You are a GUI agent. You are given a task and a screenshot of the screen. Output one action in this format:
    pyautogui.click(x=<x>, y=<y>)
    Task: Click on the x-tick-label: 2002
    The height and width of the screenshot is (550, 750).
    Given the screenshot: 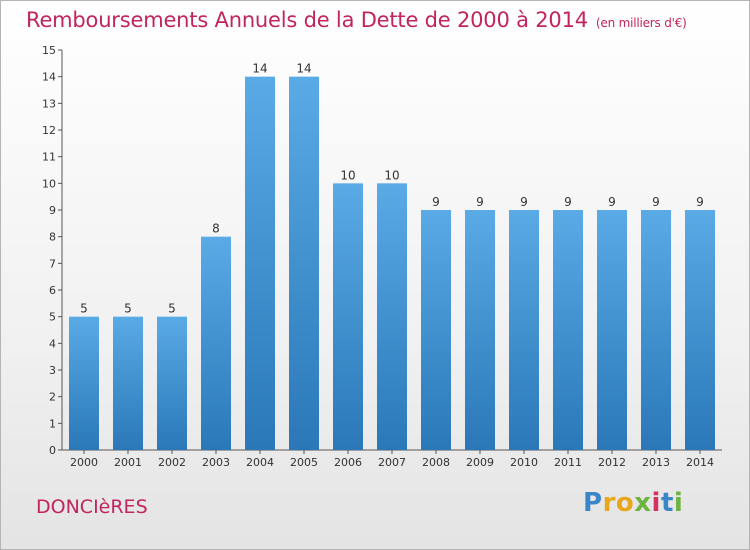 What is the action you would take?
    pyautogui.click(x=172, y=462)
    